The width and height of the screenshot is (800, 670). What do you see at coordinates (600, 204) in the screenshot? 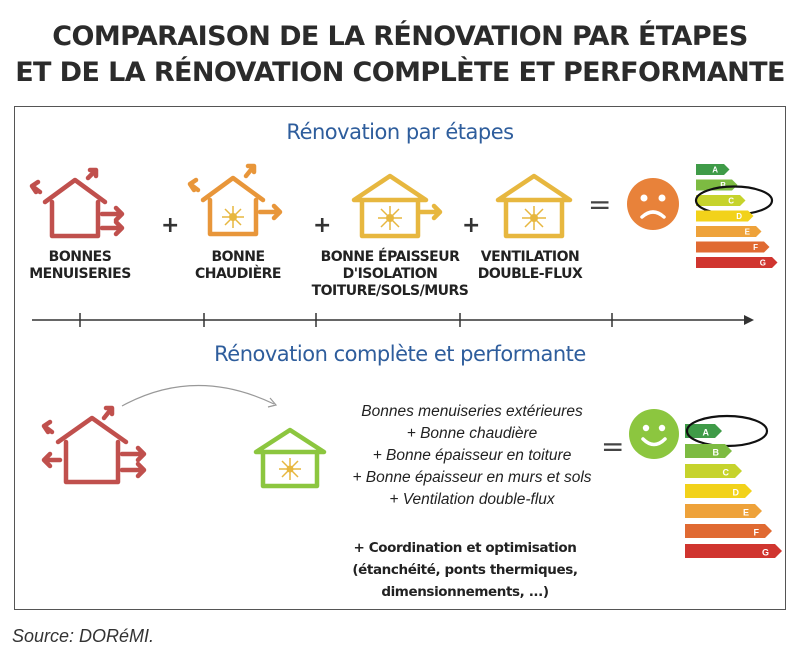
I see `equals-sign-steps: =` at bounding box center [600, 204].